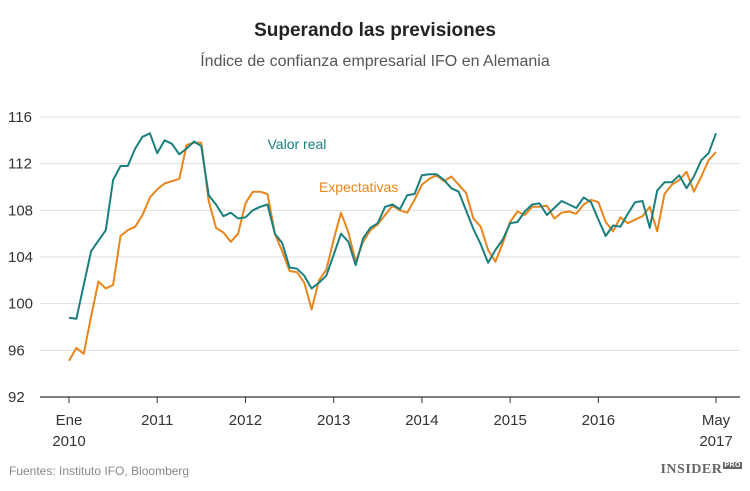  What do you see at coordinates (245, 420) in the screenshot?
I see `x-tick-label: 2012` at bounding box center [245, 420].